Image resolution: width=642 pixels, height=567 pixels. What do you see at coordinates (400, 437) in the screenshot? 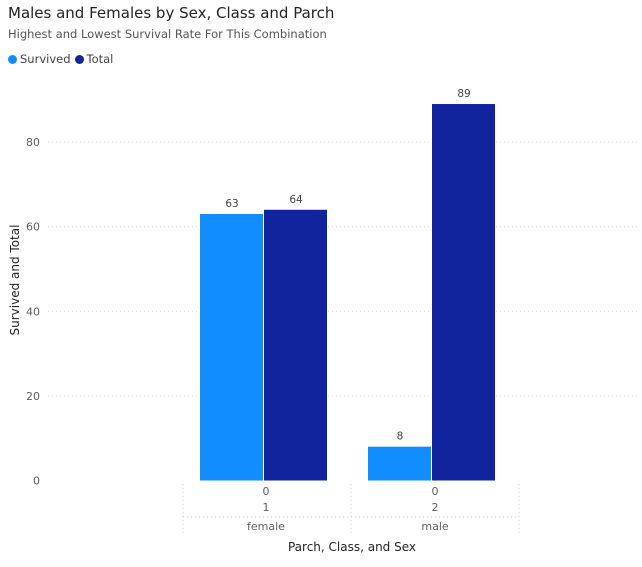
I see `data-label: 8` at bounding box center [400, 437].